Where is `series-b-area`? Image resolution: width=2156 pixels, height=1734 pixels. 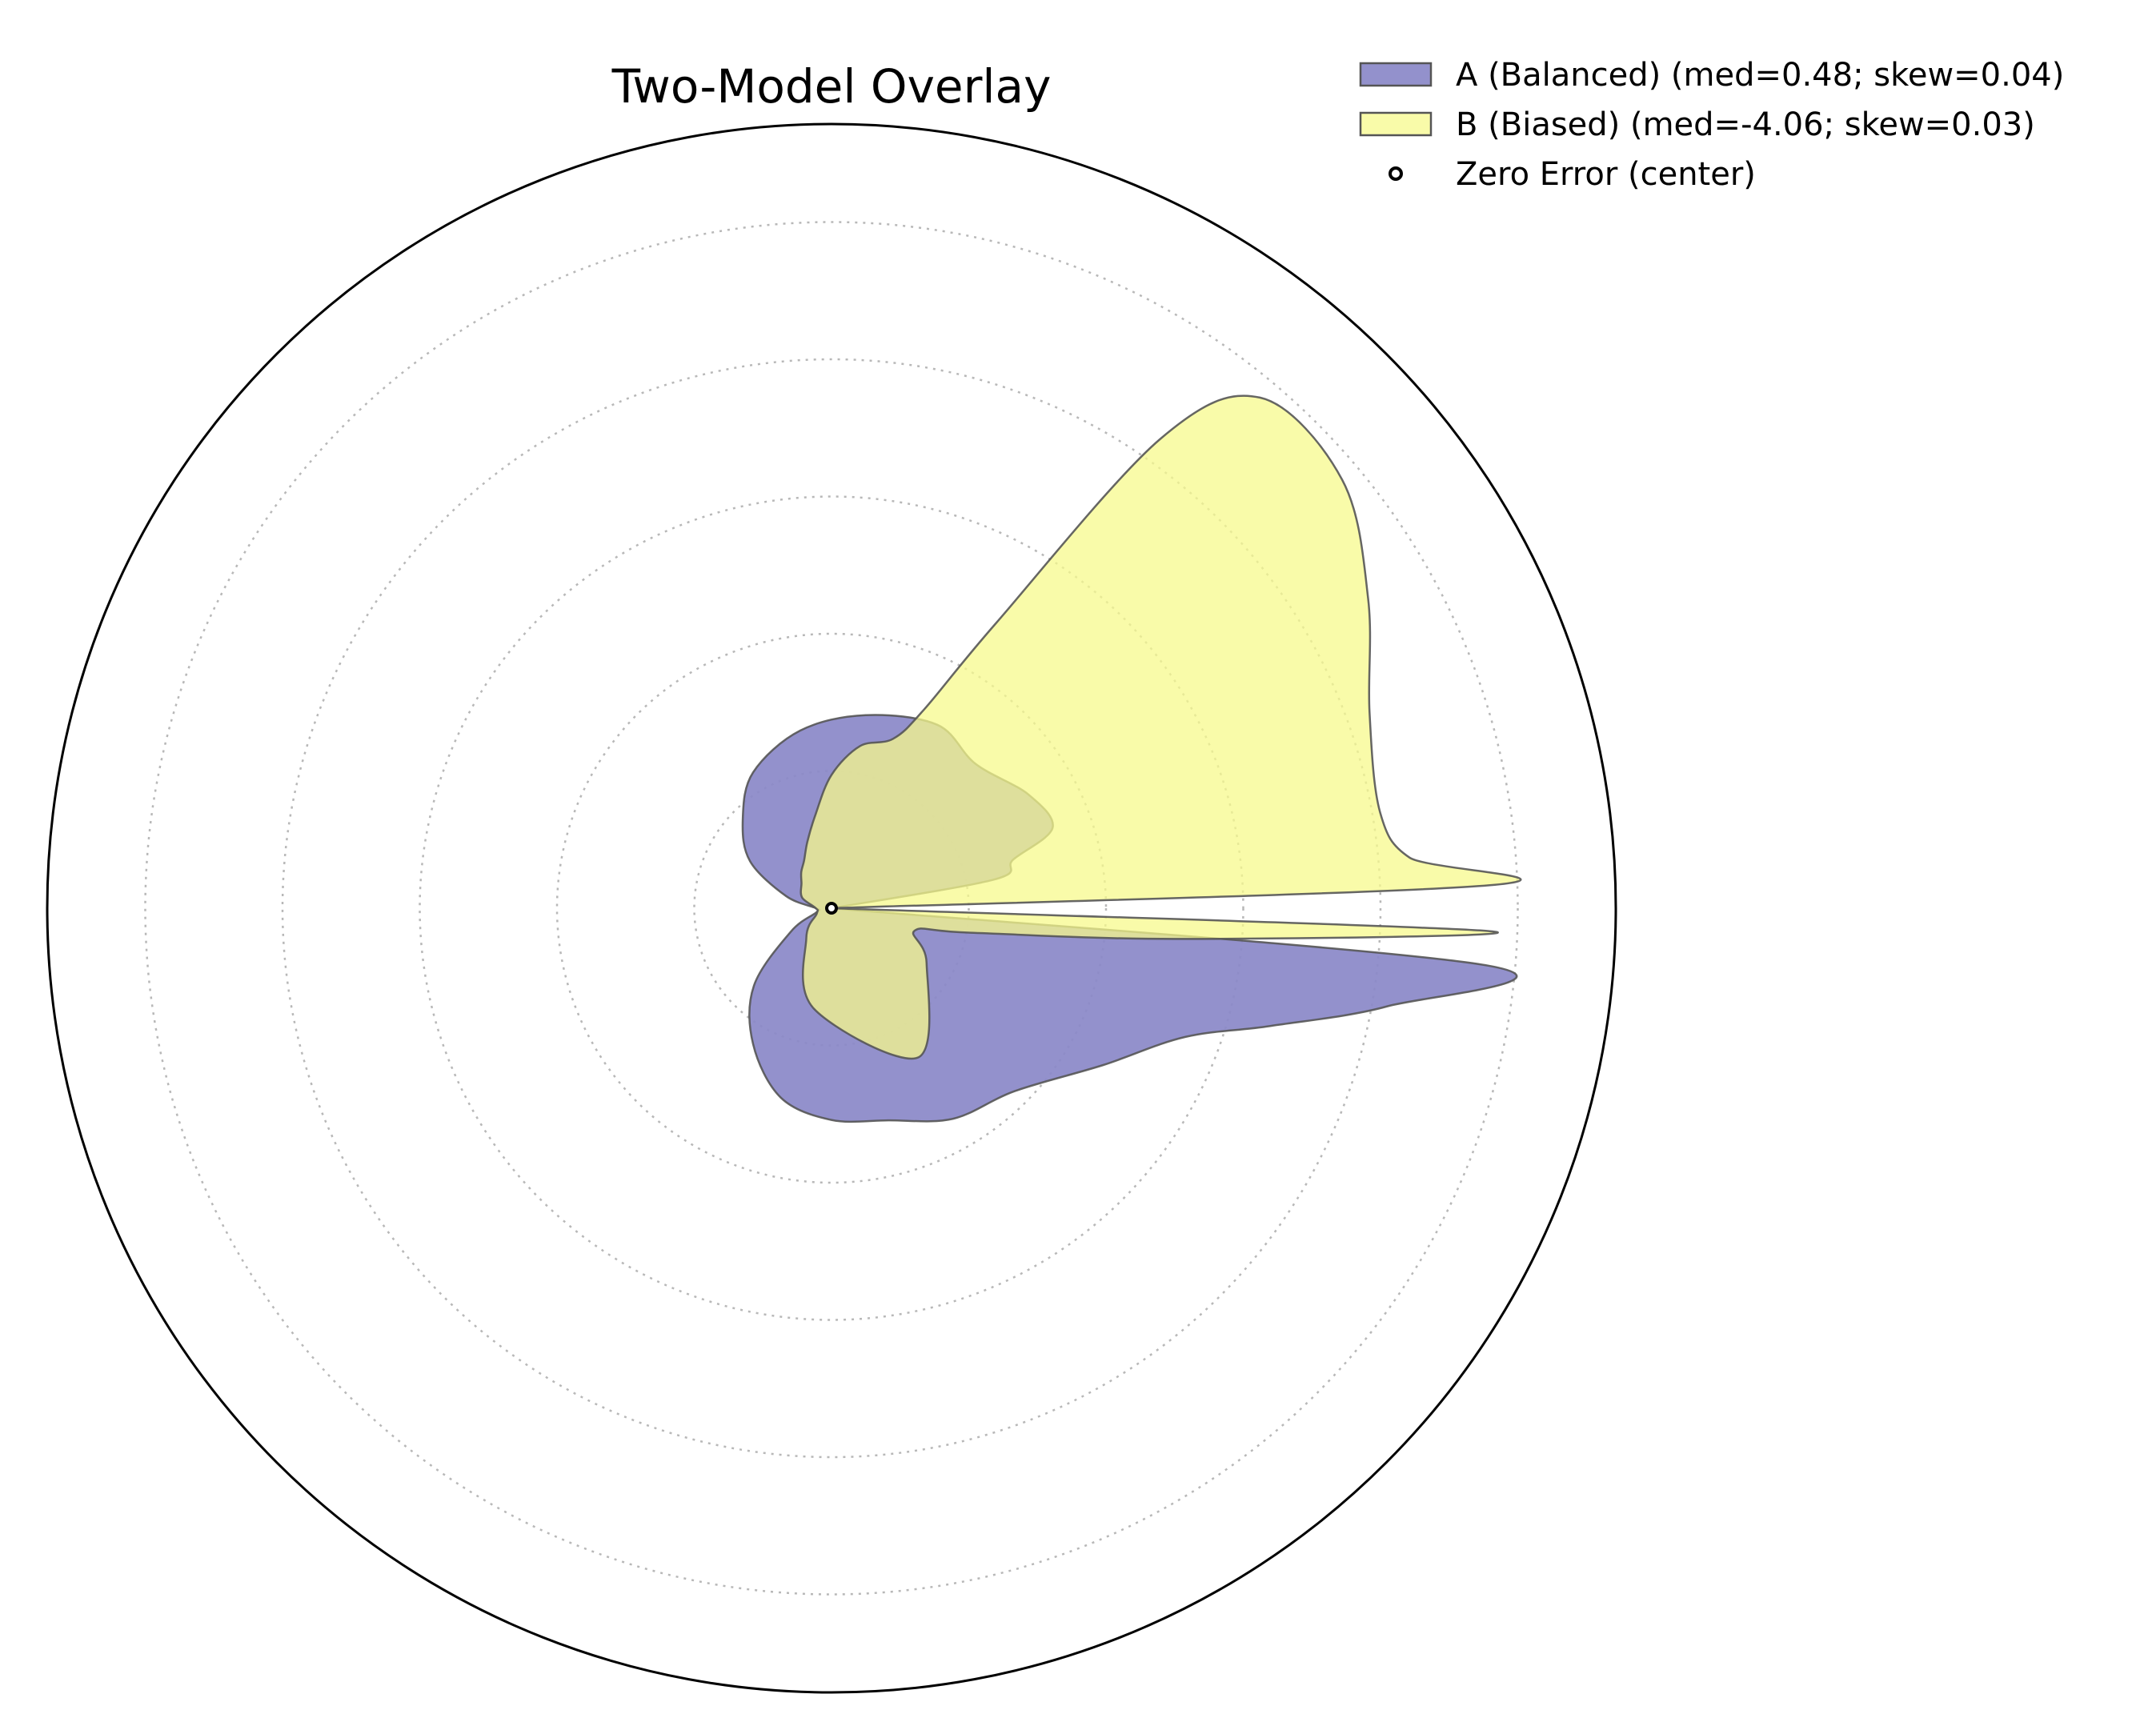 series-b-area is located at coordinates (1160, 727).